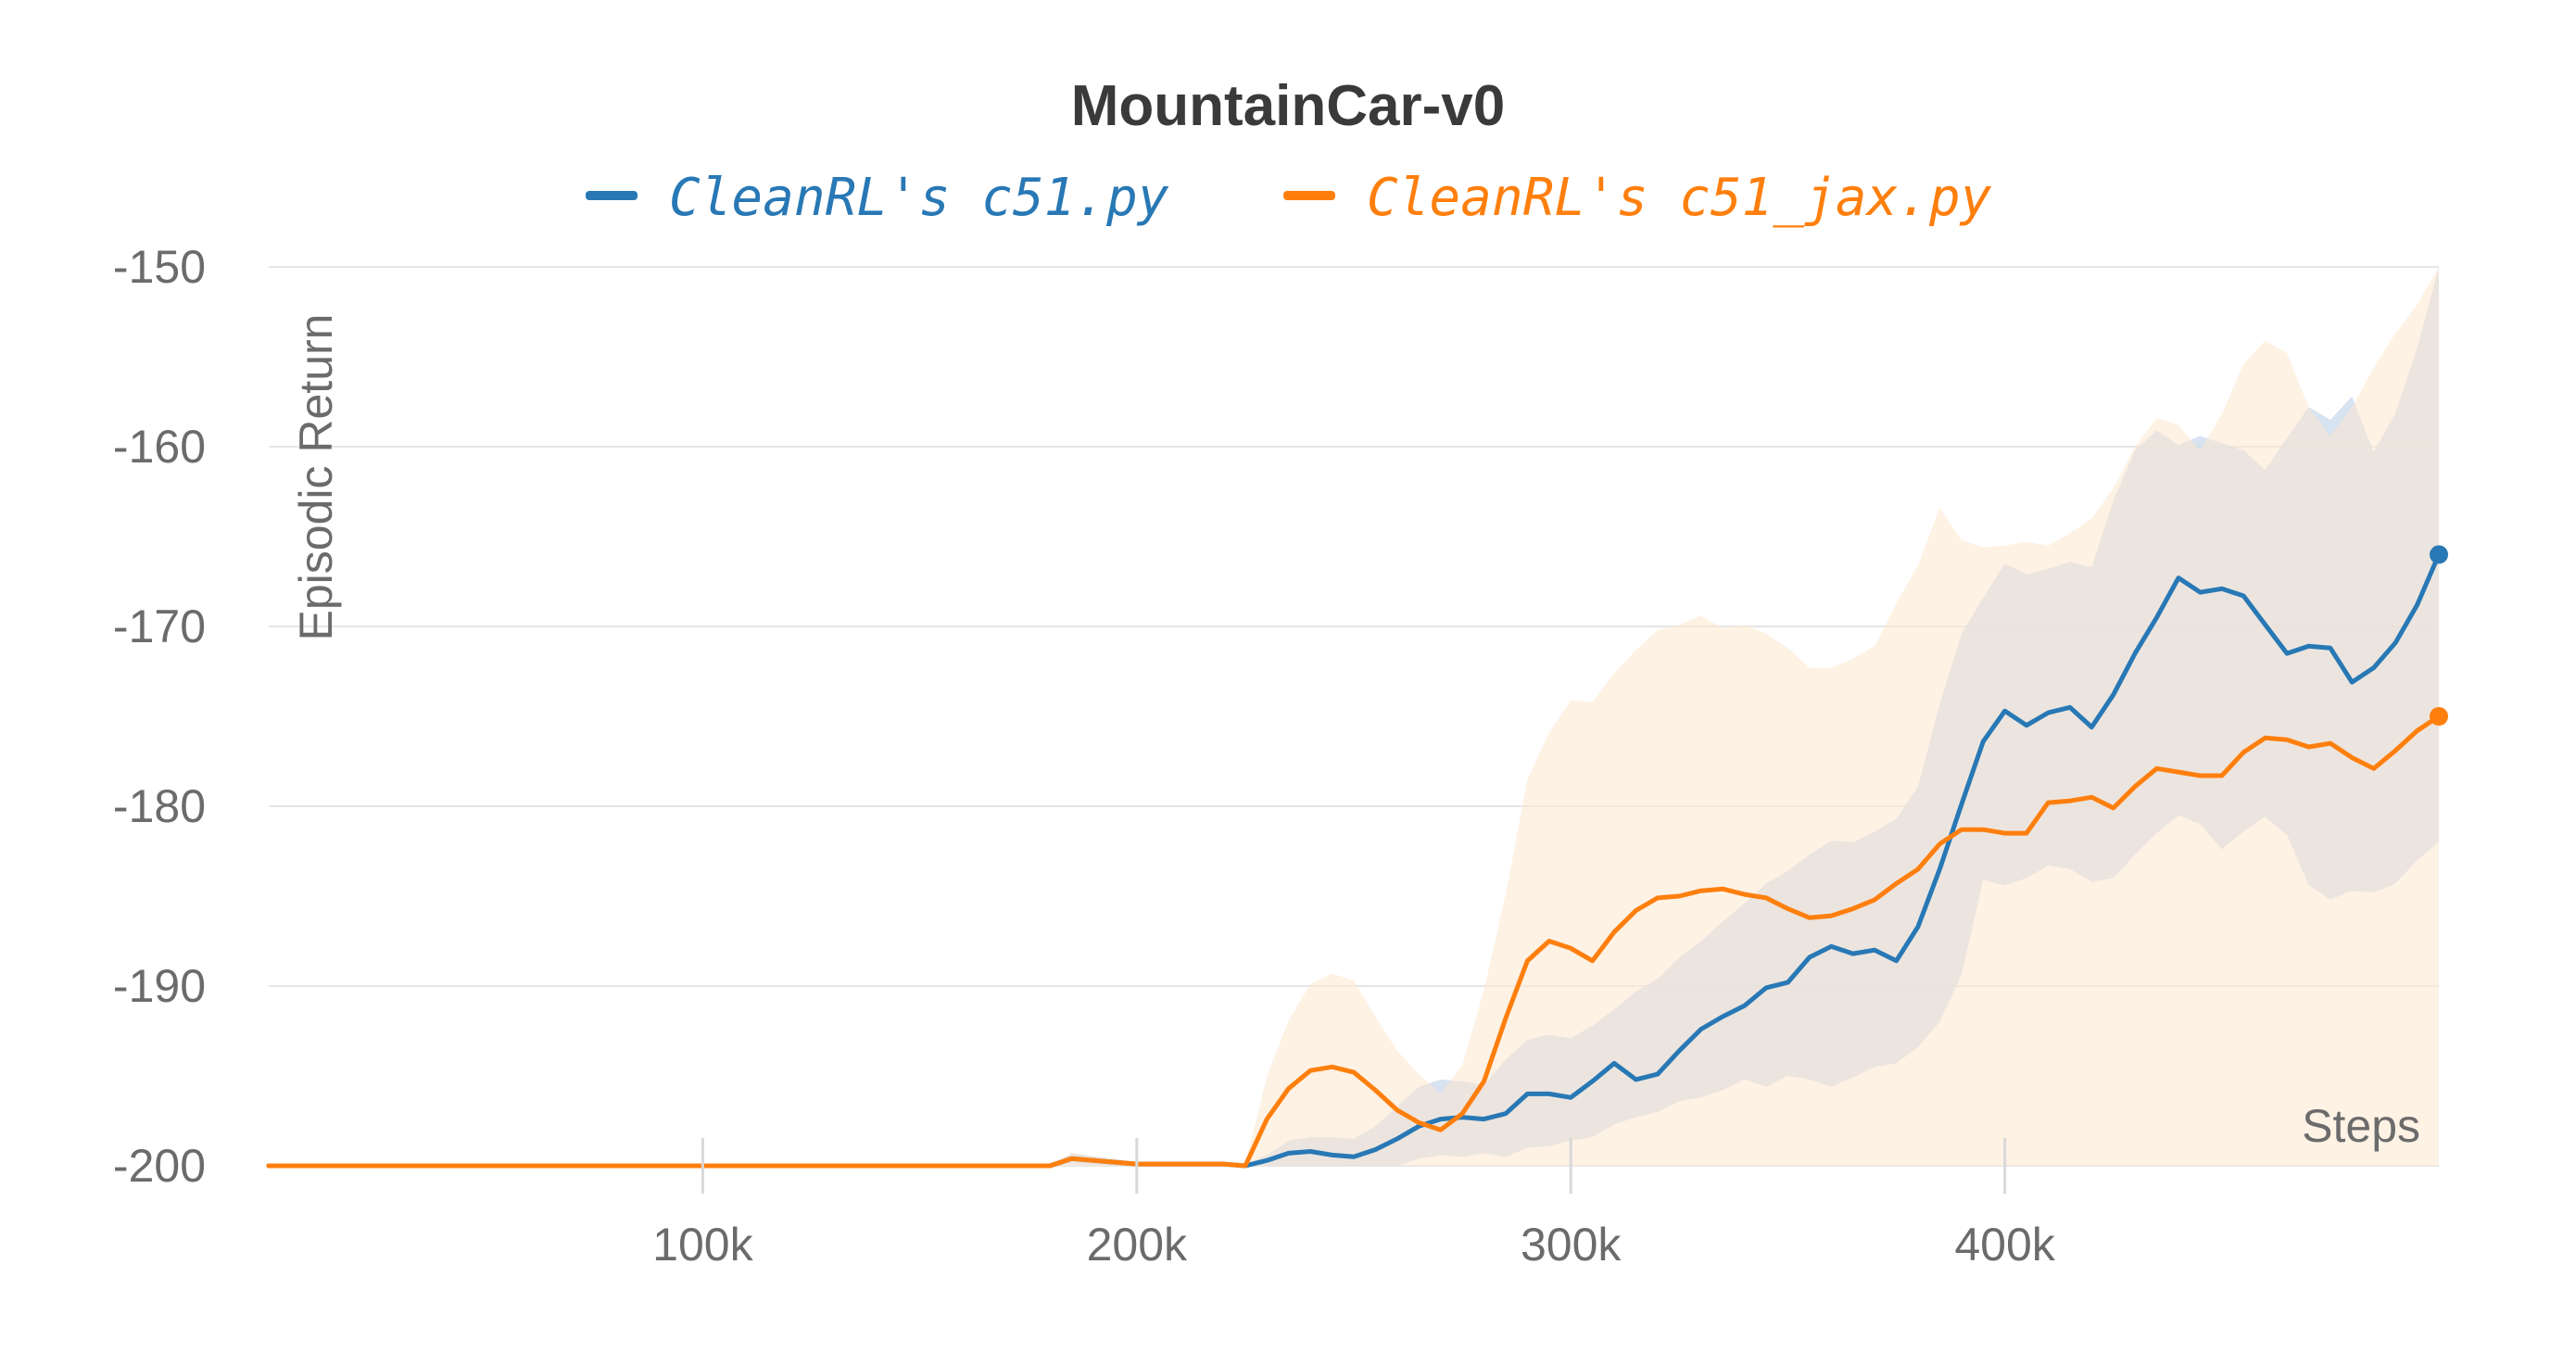 This screenshot has width=2576, height=1353. Describe the element at coordinates (1354, 1204) in the screenshot. I see `x-axis-ticks: 100k 200k 300k 400k` at that location.